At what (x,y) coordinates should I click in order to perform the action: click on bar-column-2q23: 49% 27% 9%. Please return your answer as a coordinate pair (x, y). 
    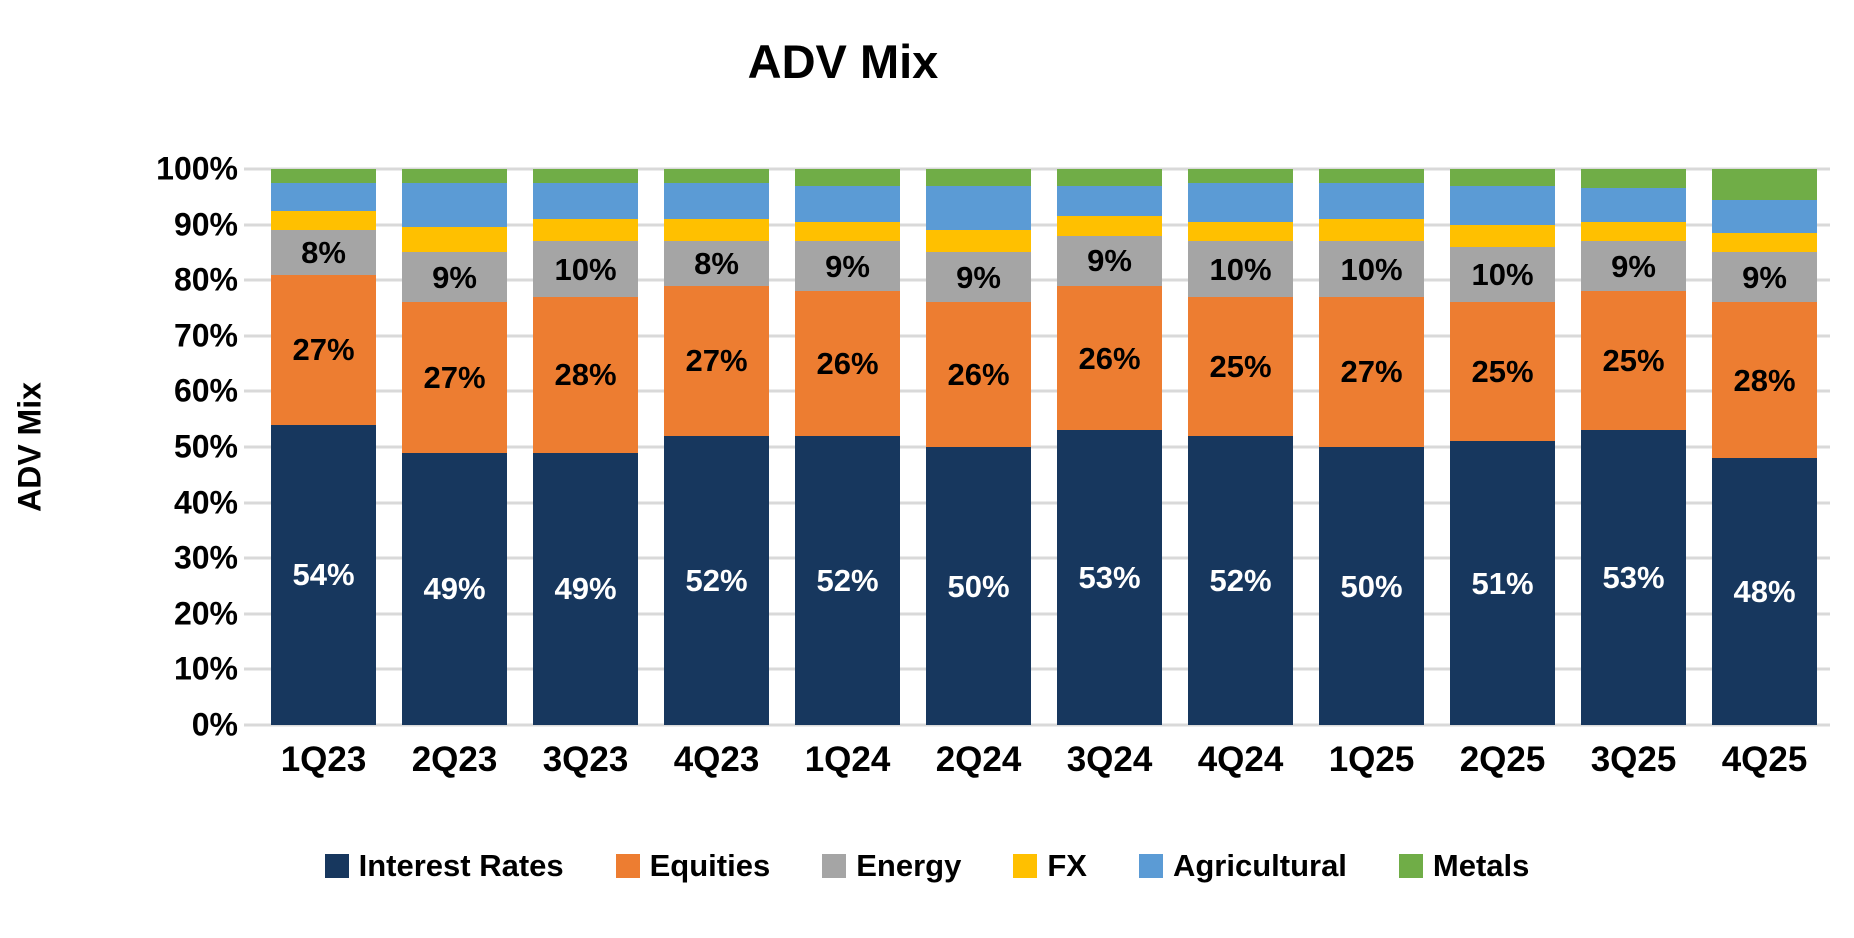
    Looking at the image, I should click on (454, 447).